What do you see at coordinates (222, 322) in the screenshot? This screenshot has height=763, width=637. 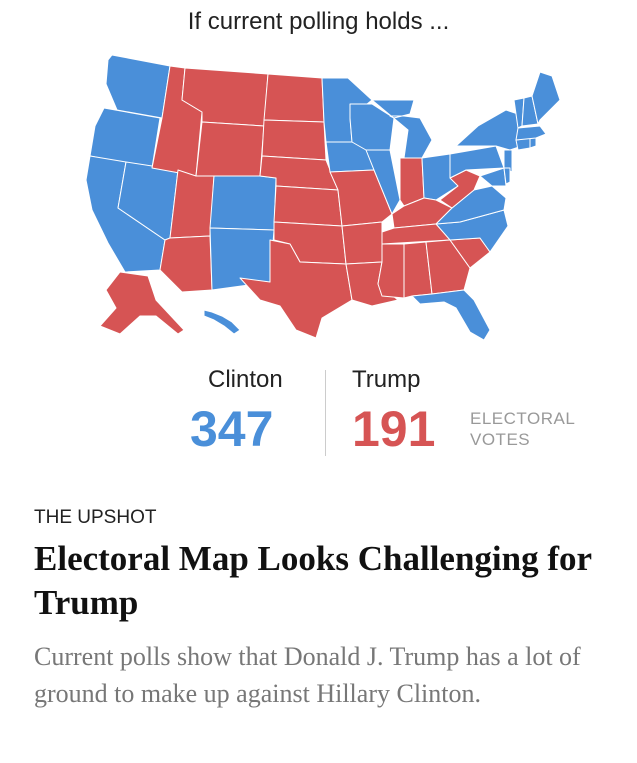 I see `state-HI` at bounding box center [222, 322].